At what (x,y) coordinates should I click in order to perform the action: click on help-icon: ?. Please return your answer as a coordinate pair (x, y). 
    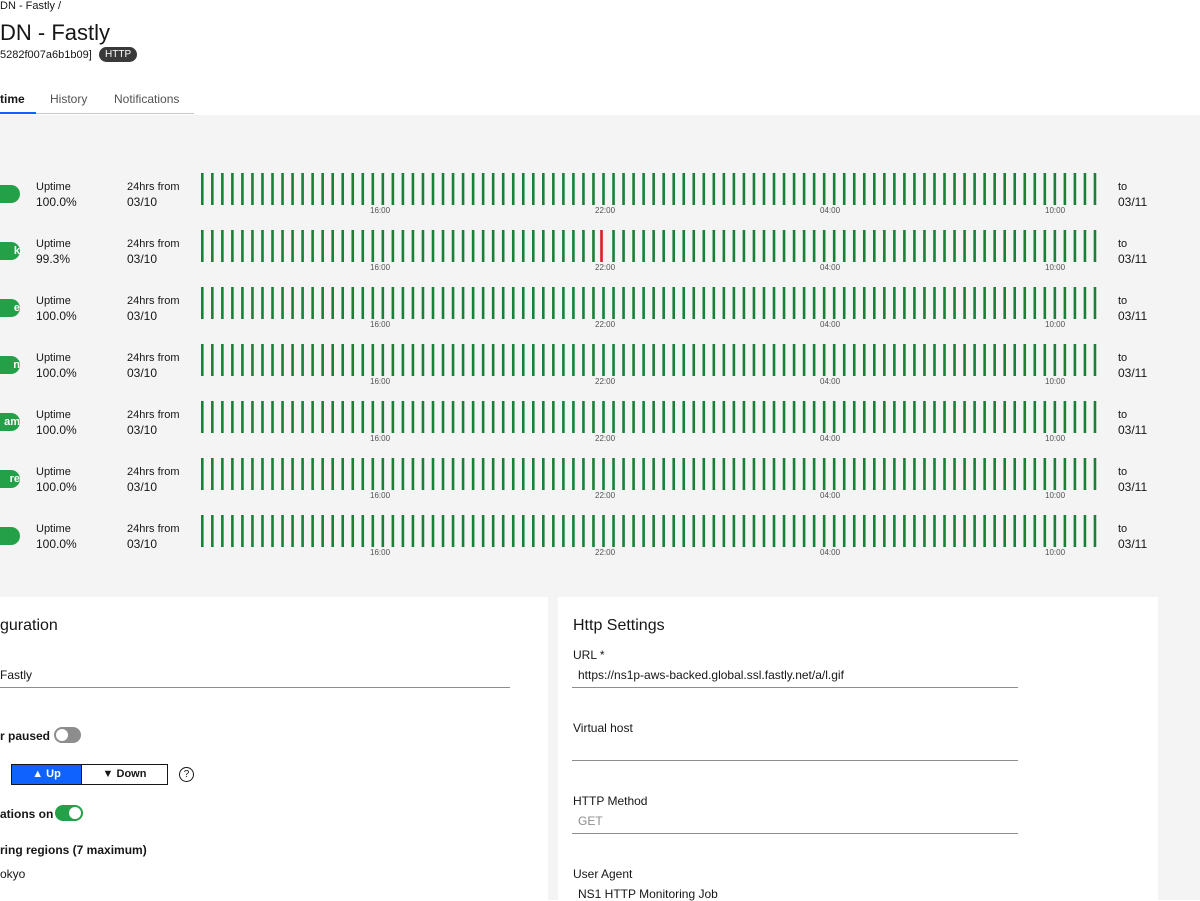
    Looking at the image, I should click on (186, 774).